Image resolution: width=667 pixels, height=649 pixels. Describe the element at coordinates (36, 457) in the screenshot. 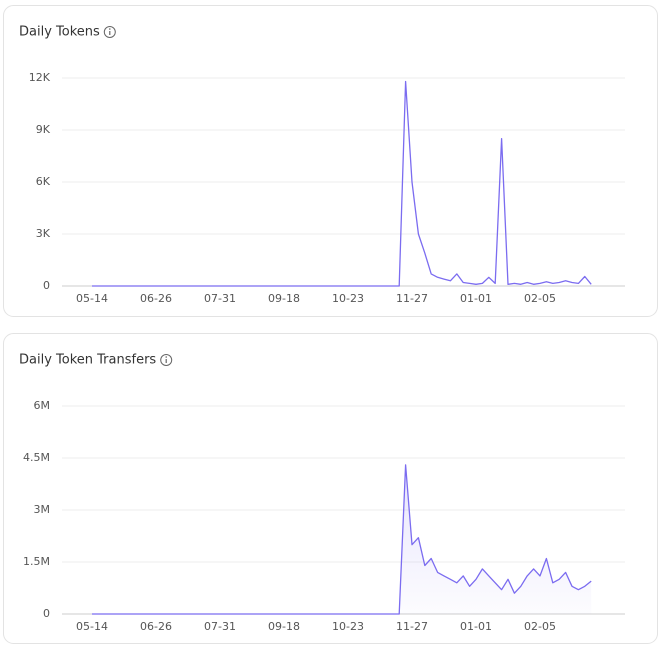

I see `y-tick-label: 4.5M` at that location.